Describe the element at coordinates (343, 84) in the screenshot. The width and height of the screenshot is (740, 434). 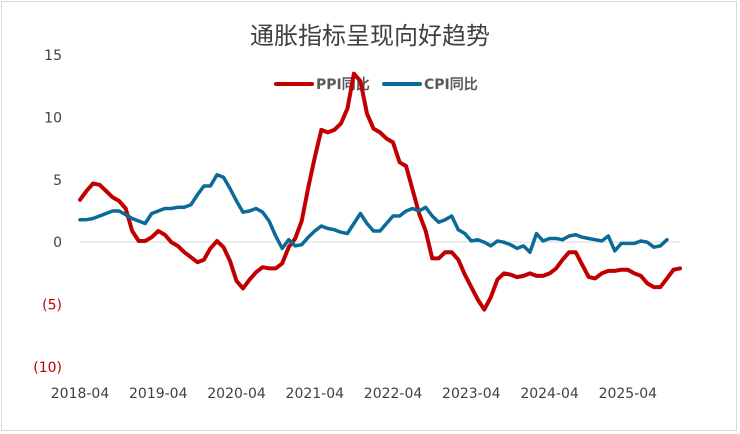
I see `legend-label-ppi: PPI同比` at that location.